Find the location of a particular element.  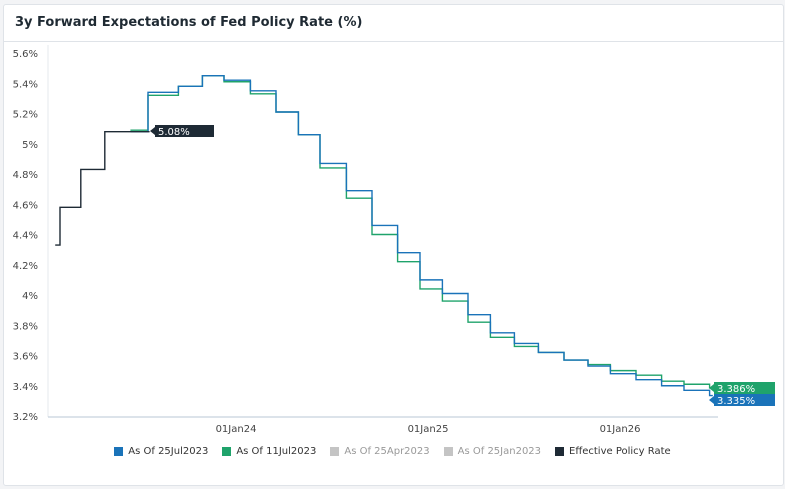

x-tick-label: 01Jan24 is located at coordinates (236, 429).